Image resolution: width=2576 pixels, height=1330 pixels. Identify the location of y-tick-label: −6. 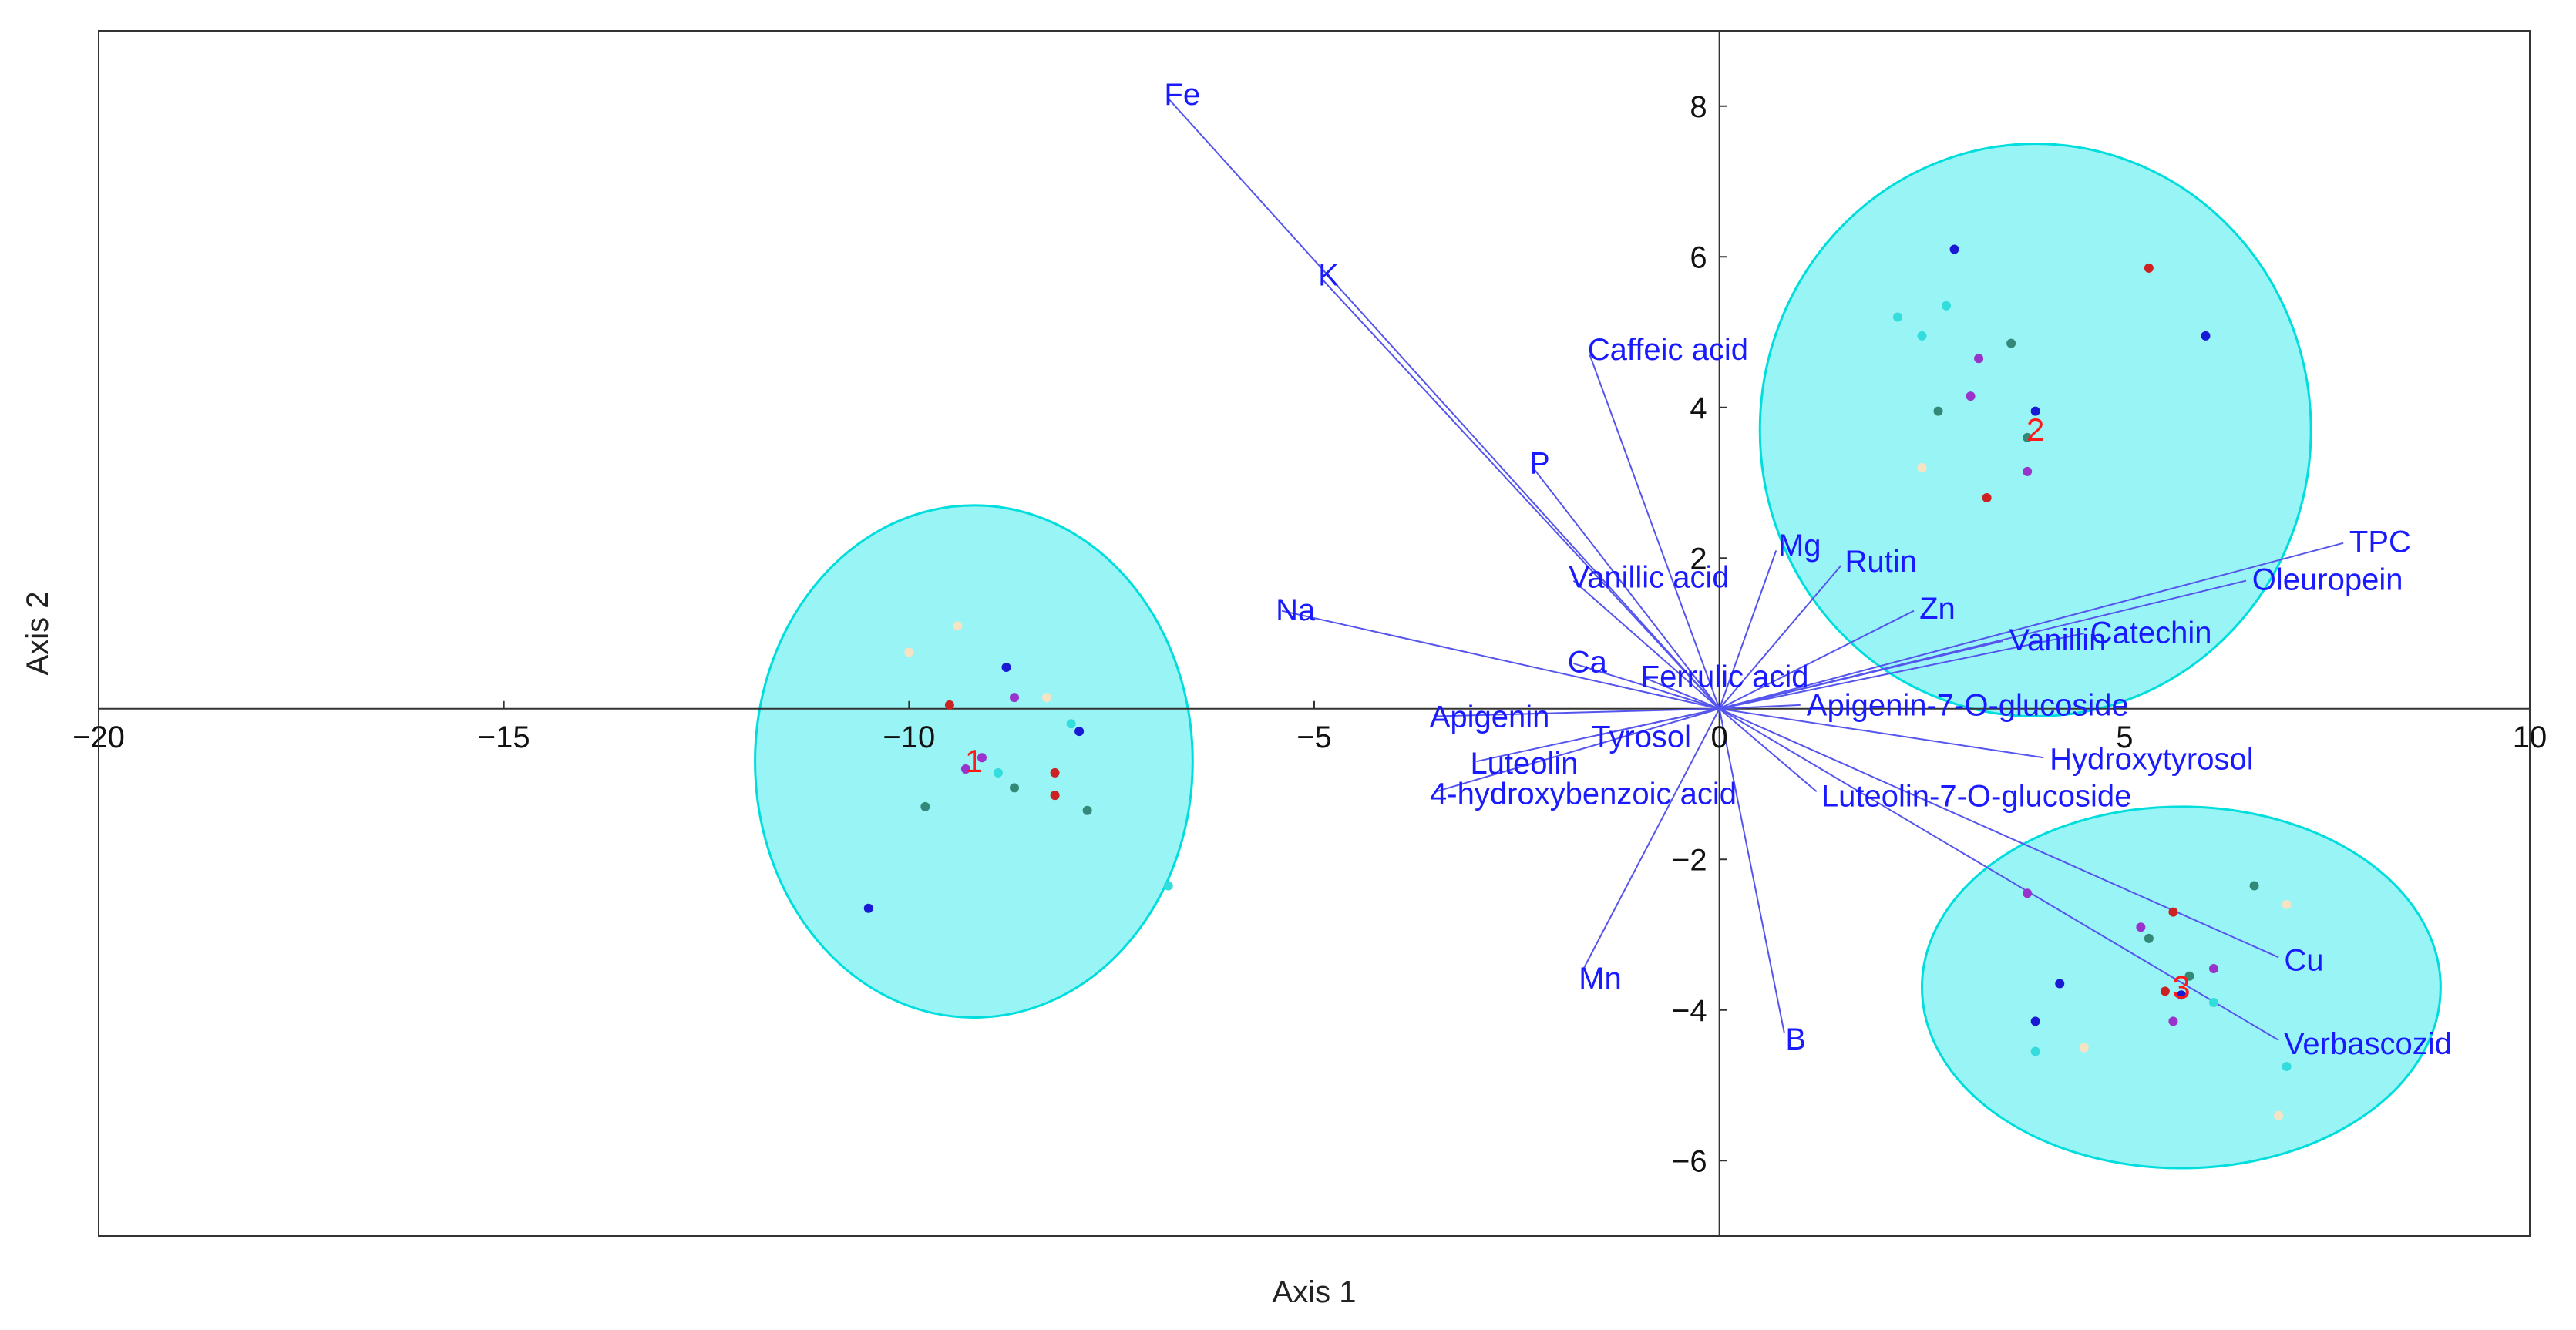
(1689, 1161).